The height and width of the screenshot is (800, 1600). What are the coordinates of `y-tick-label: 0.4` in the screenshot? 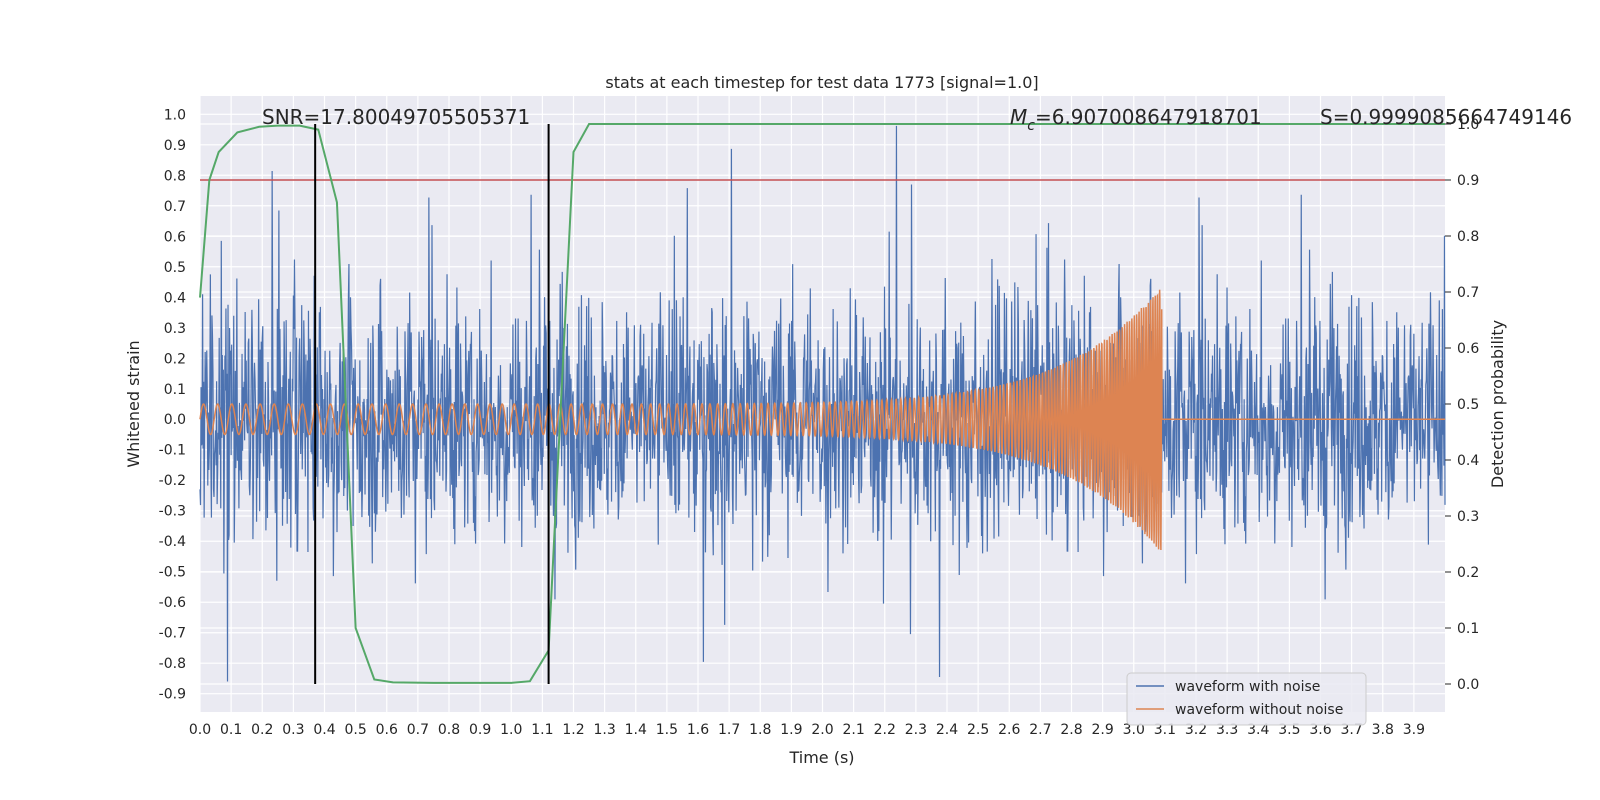 It's located at (175, 298).